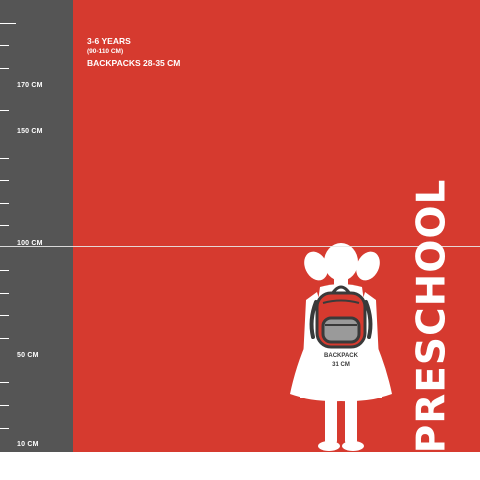 Image resolution: width=480 pixels, height=480 pixels. What do you see at coordinates (28, 355) in the screenshot?
I see `ruler-label-50: 50 CM` at bounding box center [28, 355].